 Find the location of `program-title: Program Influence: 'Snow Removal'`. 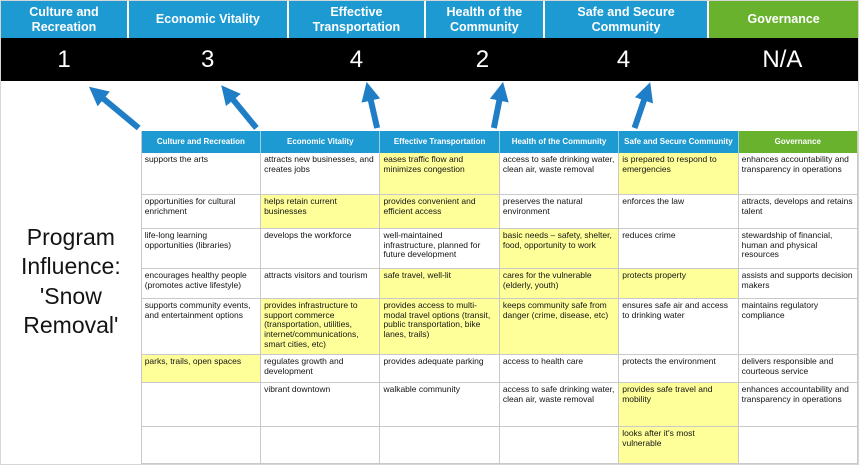

program-title: Program Influence: 'Snow Removal' is located at coordinates (70, 280).